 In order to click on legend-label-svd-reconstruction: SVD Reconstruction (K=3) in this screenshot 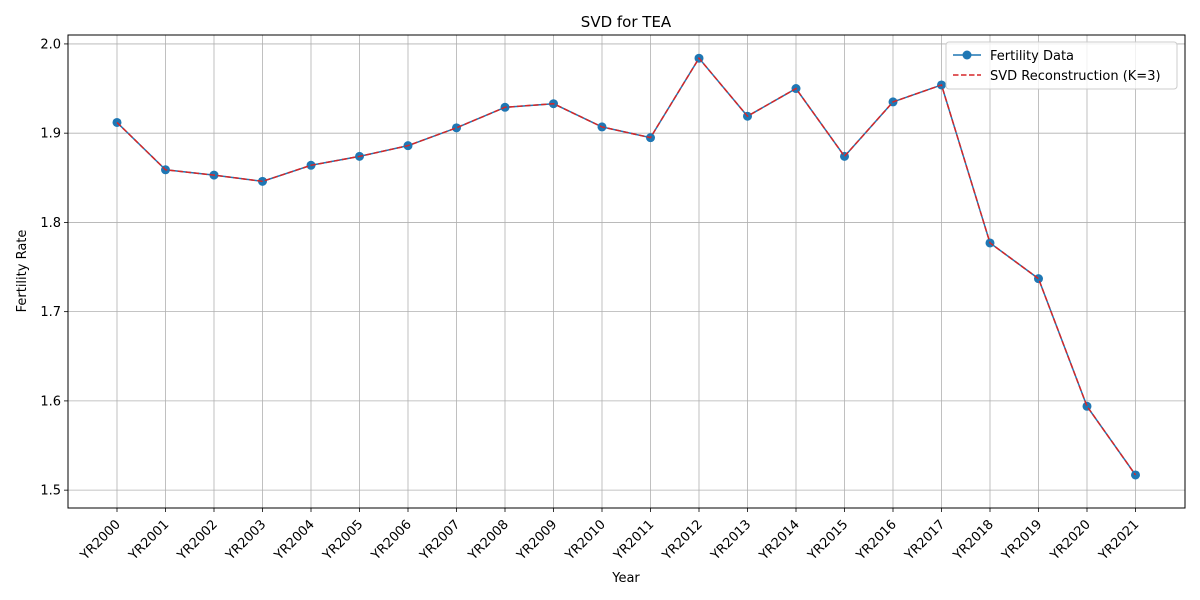, I will do `click(1075, 76)`.